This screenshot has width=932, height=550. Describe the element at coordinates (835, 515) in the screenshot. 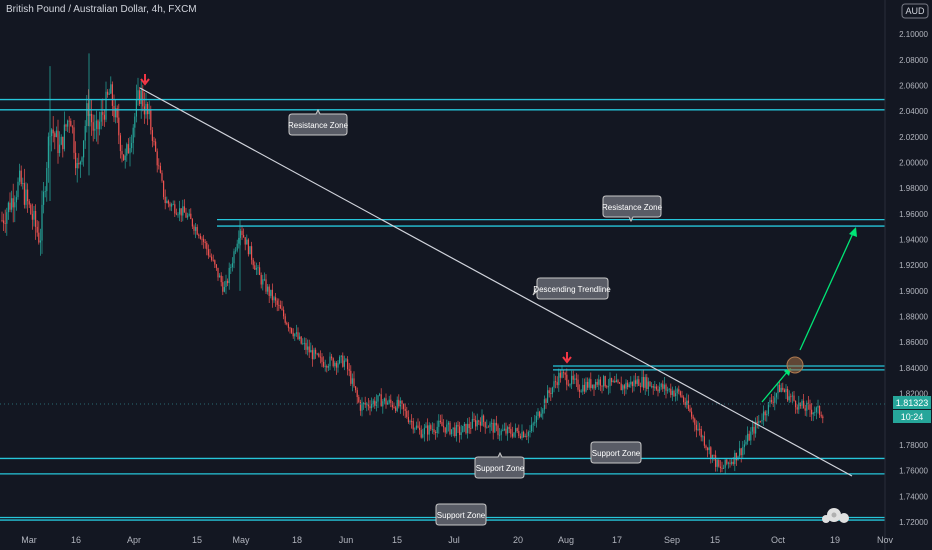

I see `events-icon` at that location.